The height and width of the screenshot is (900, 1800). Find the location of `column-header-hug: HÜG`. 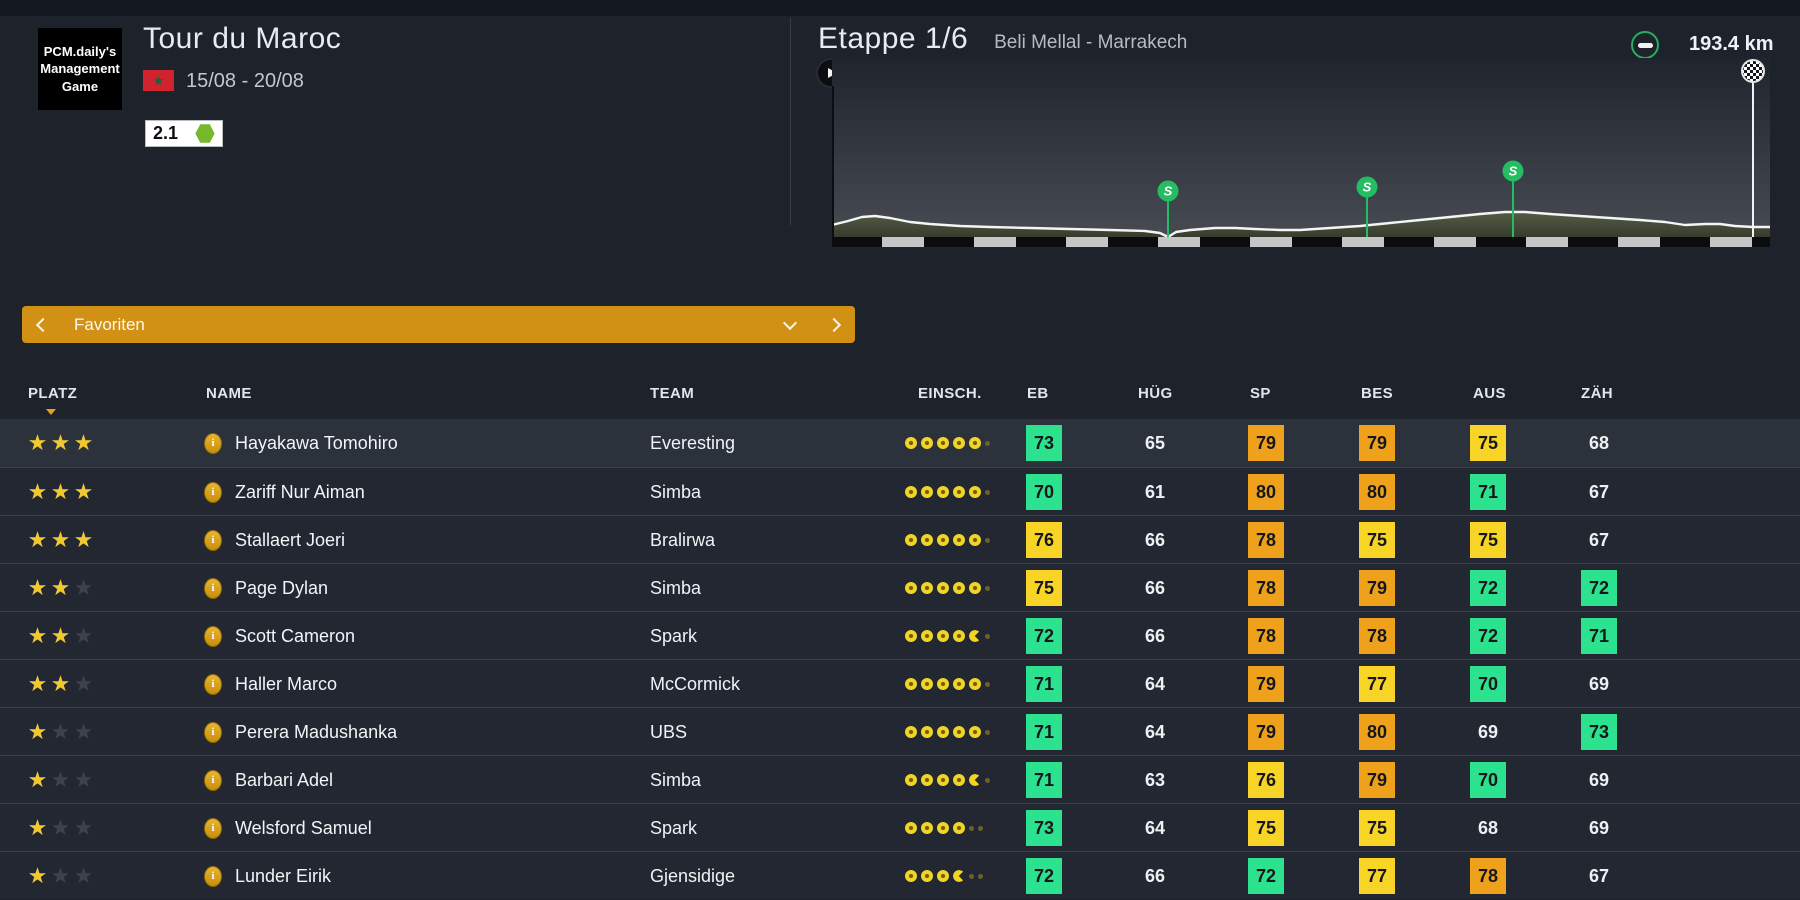

column-header-hug: HÜG is located at coordinates (1155, 393).